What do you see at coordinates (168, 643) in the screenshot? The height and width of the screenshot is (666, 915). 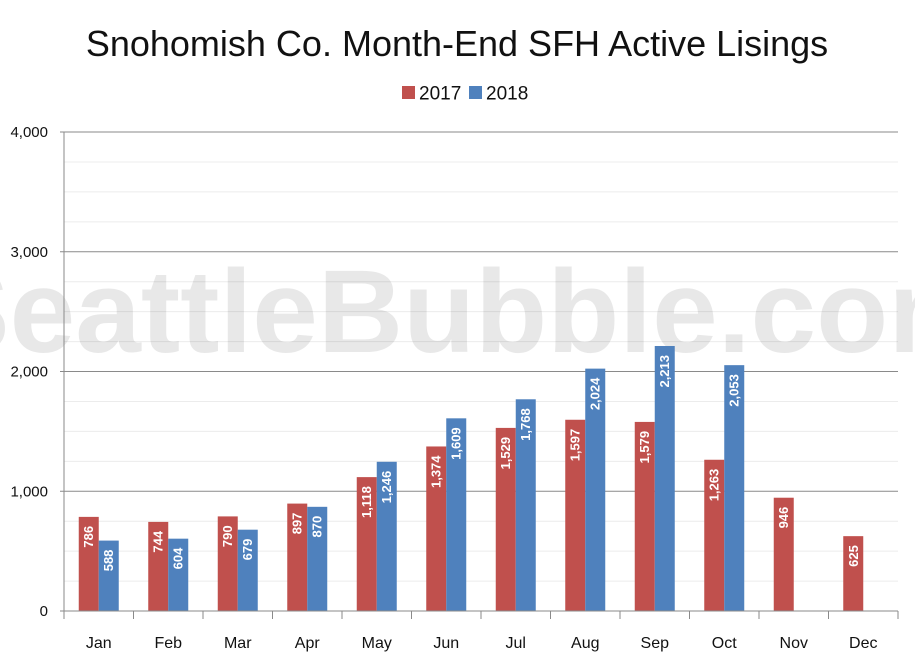 I see `x-tick-label: Feb` at bounding box center [168, 643].